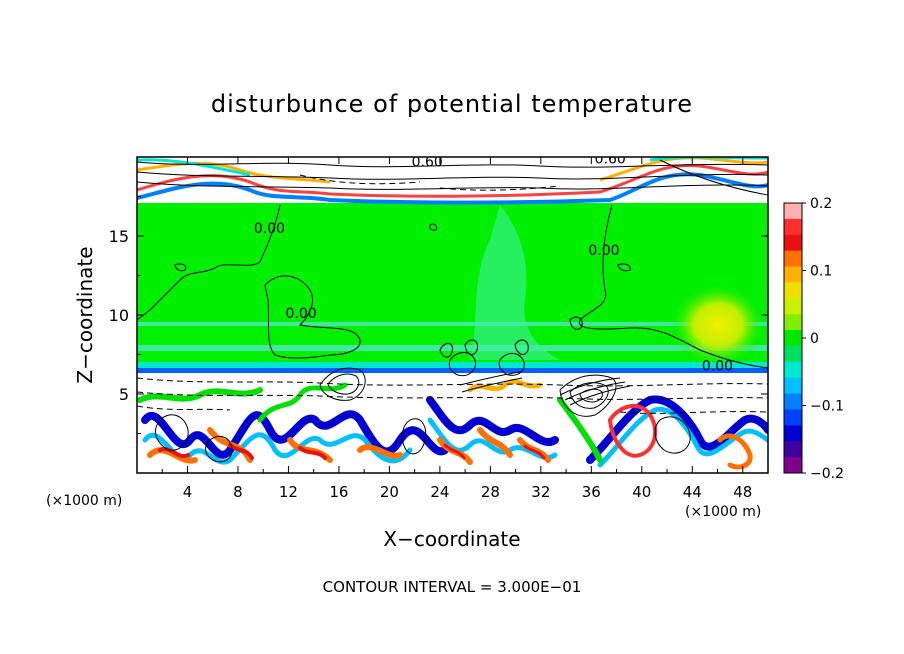 The width and height of the screenshot is (904, 654). What do you see at coordinates (540, 492) in the screenshot?
I see `x-tick-label: 32` at bounding box center [540, 492].